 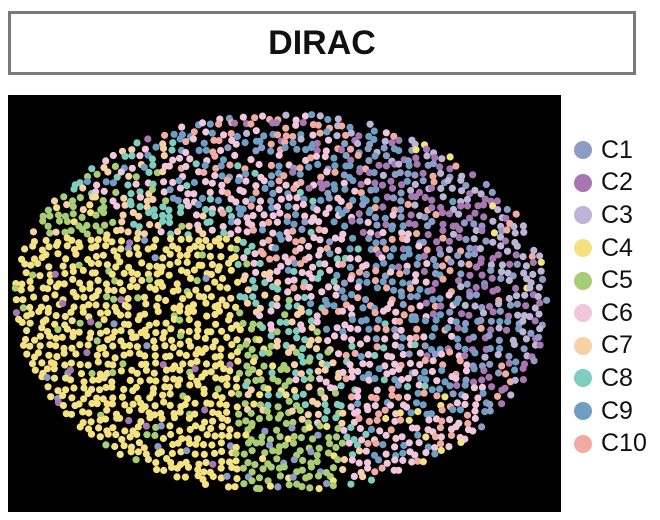 I want to click on point-c3, so click(x=453, y=234).